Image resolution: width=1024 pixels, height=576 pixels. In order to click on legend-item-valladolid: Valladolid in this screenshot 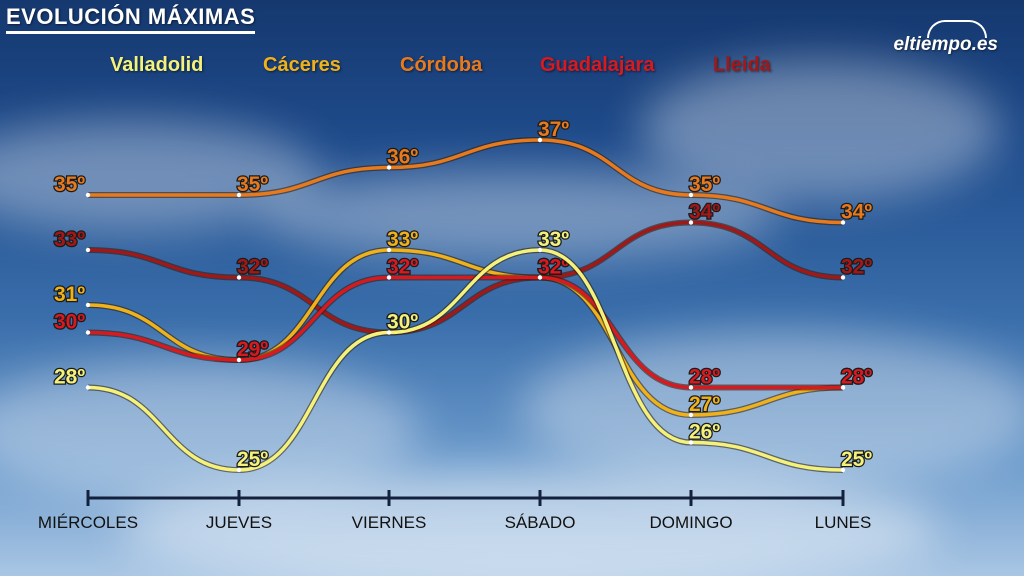, I will do `click(157, 65)`.